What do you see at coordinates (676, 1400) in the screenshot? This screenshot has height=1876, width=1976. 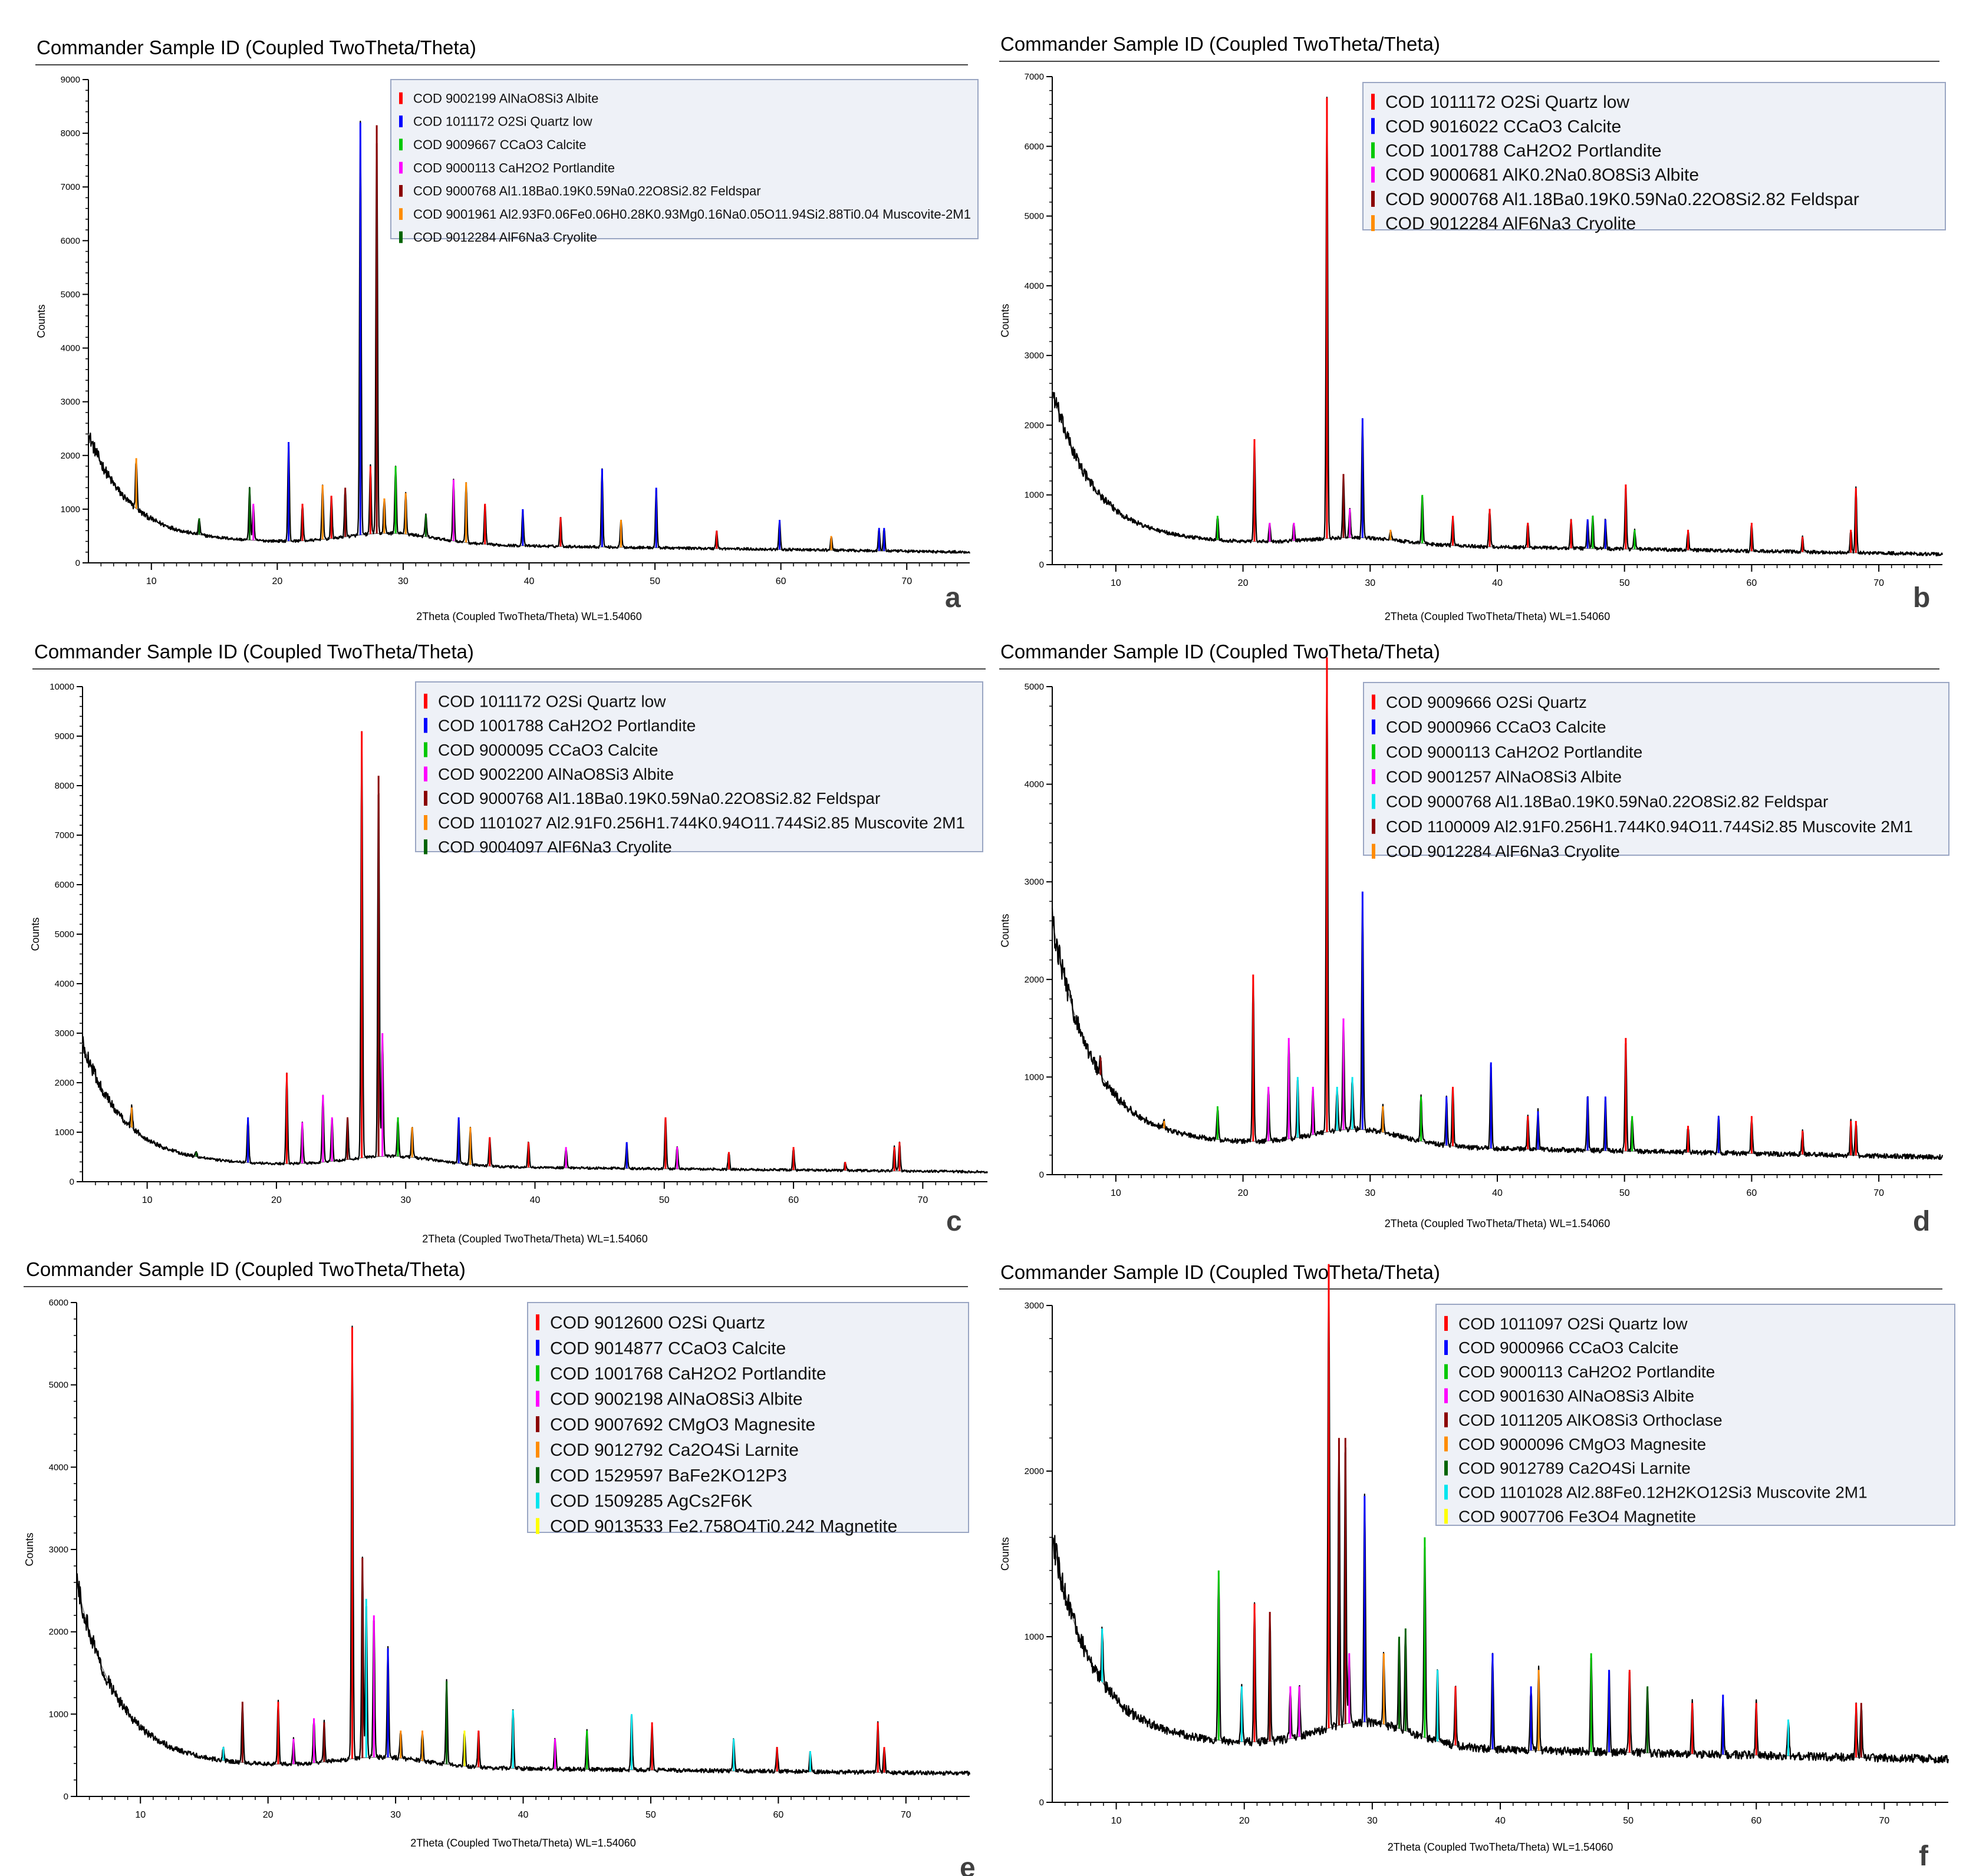 I see `legend-entry: COD 9002198 AlNaO8Si3 Albite` at bounding box center [676, 1400].